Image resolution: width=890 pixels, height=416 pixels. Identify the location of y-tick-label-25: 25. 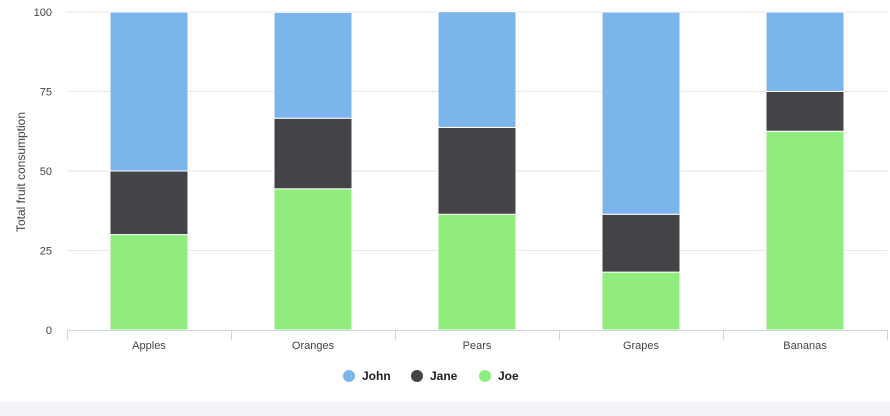
(46, 252).